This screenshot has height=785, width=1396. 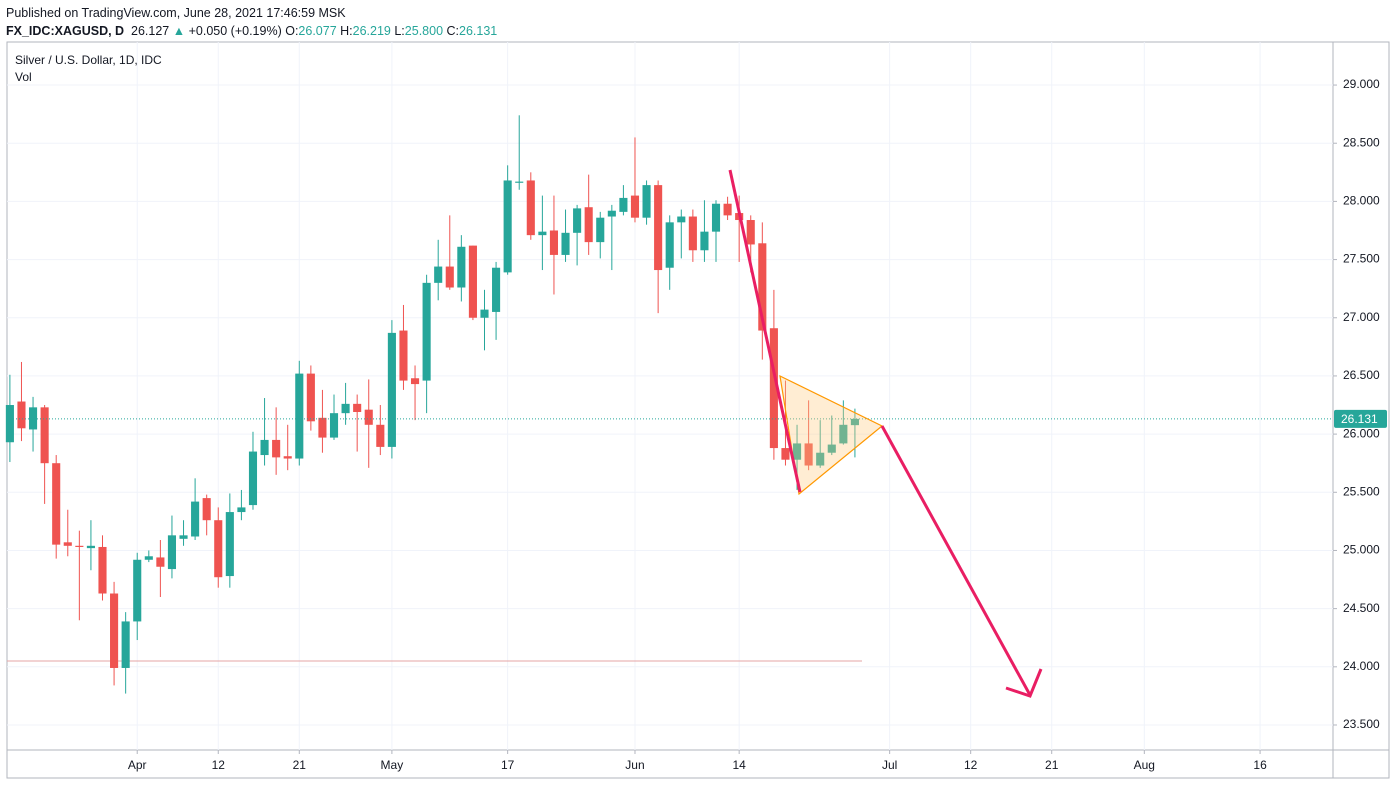 What do you see at coordinates (1260, 765) in the screenshot?
I see `x-tick-label: 16` at bounding box center [1260, 765].